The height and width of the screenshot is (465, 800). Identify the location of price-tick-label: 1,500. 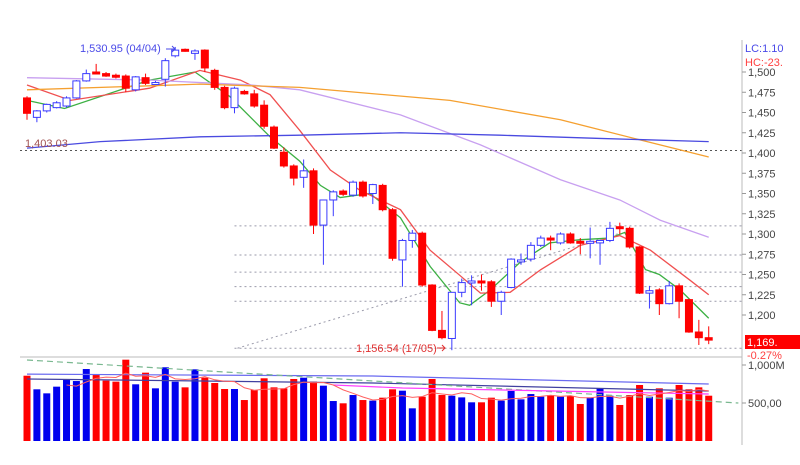
(762, 73).